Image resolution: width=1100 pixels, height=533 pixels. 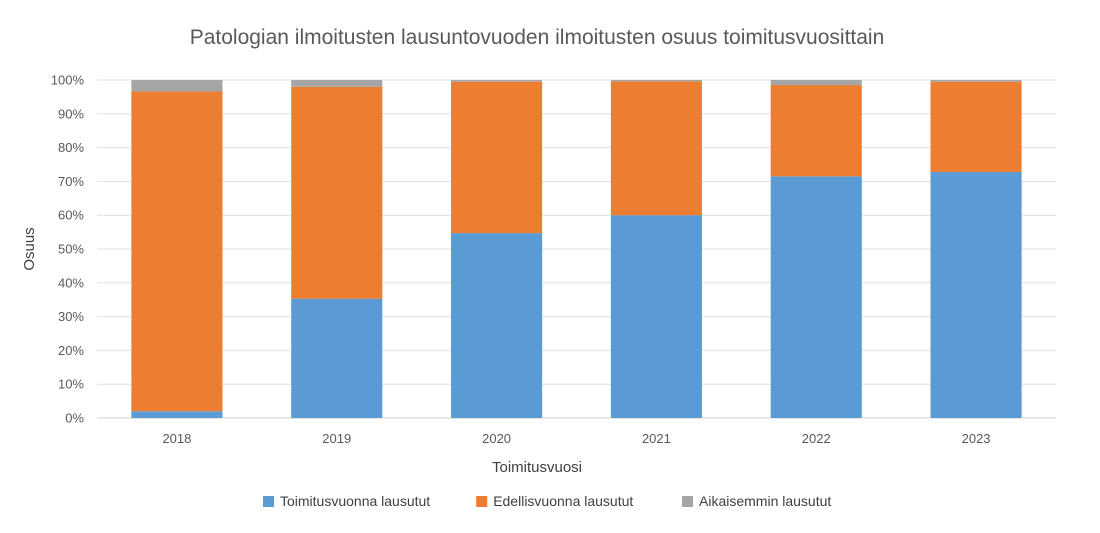 I want to click on y-tick-label: 80%, so click(x=71, y=147).